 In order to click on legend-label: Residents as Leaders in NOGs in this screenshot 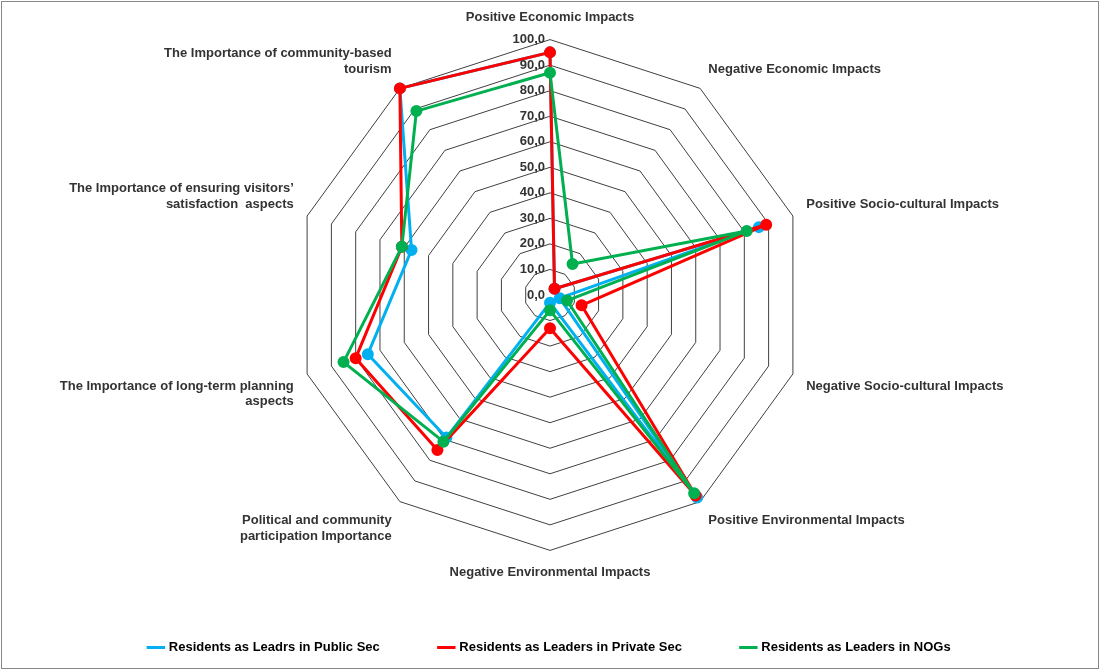, I will do `click(856, 647)`.